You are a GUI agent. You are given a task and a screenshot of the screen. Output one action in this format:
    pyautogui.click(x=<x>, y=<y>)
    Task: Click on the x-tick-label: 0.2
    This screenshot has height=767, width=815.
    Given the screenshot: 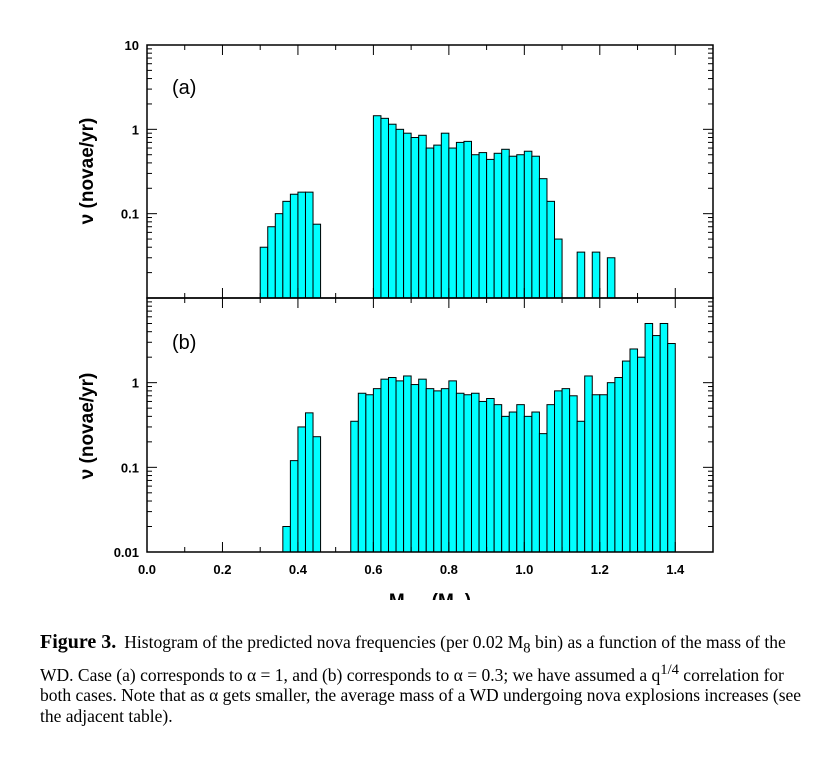 What is the action you would take?
    pyautogui.click(x=222, y=569)
    